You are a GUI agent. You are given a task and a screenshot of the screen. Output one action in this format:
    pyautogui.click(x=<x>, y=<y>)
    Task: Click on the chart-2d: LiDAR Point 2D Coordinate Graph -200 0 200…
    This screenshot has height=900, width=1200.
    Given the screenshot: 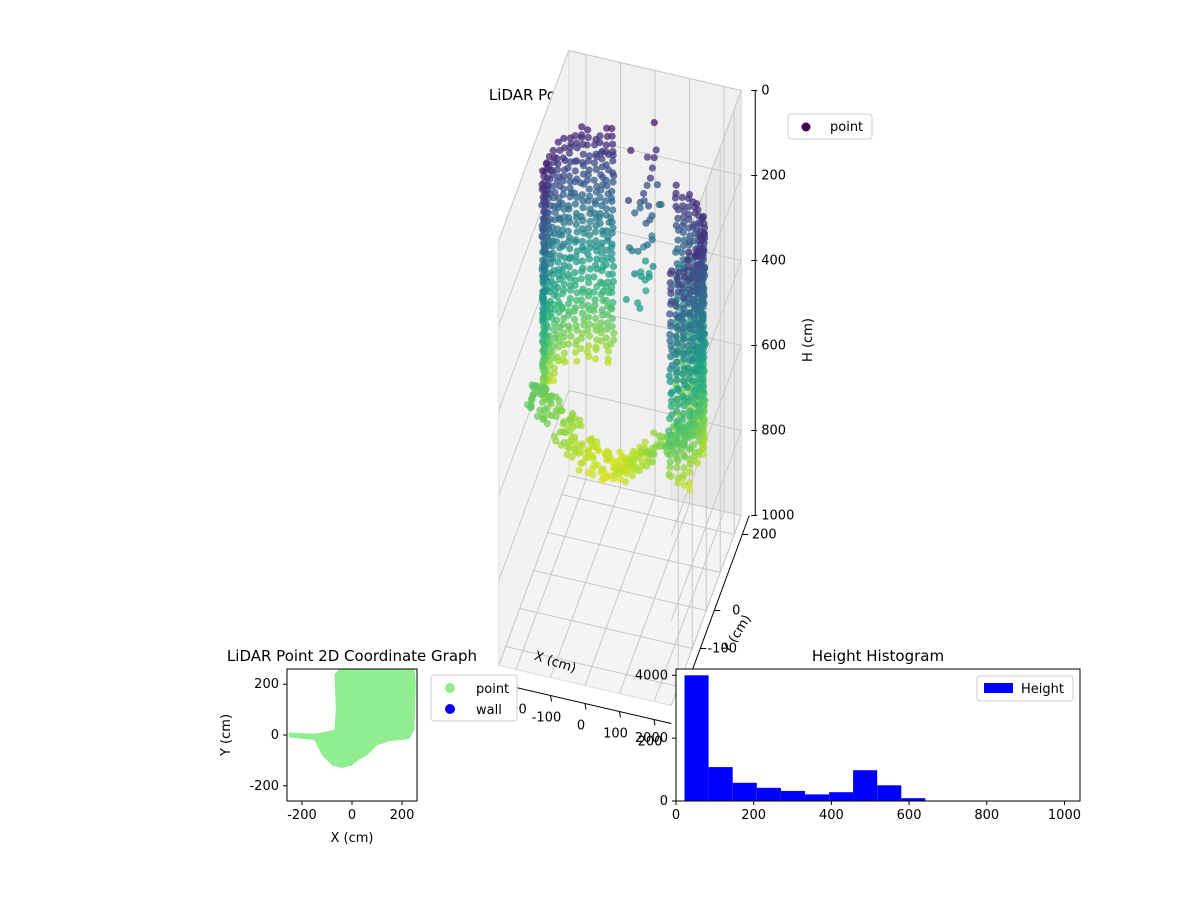 What is the action you would take?
    pyautogui.click(x=368, y=746)
    